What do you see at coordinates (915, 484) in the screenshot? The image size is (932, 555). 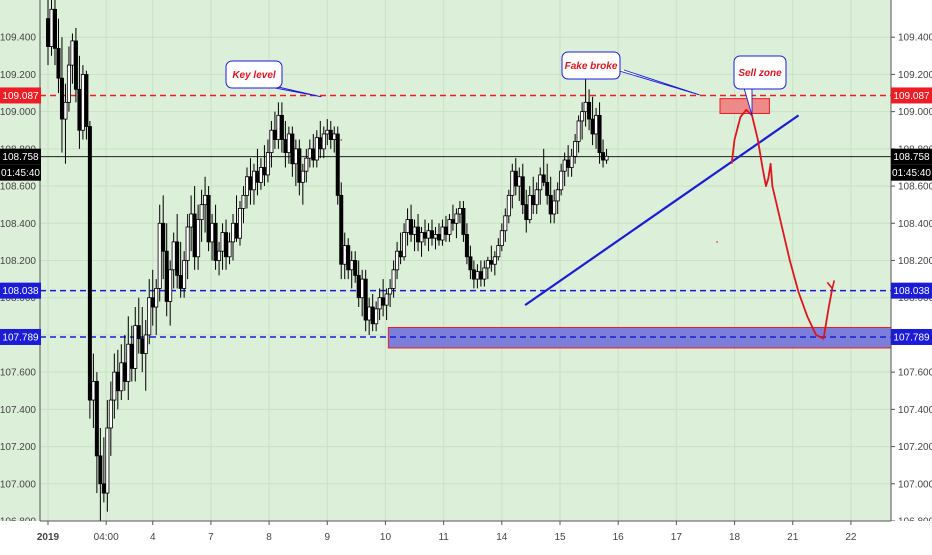 I see `y-tick-label-right: 107.000` at bounding box center [915, 484].